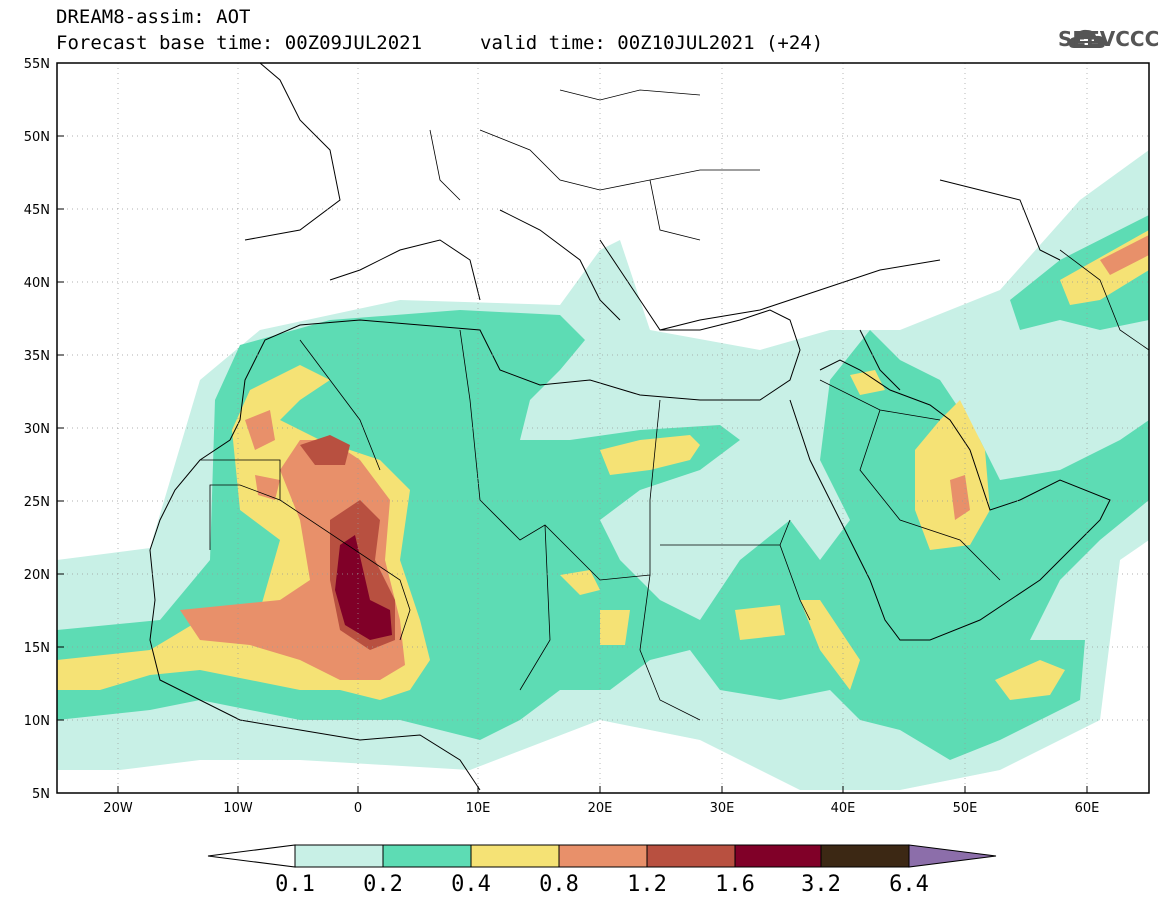 This screenshot has width=1165, height=905. Describe the element at coordinates (647, 884) in the screenshot. I see `colorbar-label: 1.2` at that location.